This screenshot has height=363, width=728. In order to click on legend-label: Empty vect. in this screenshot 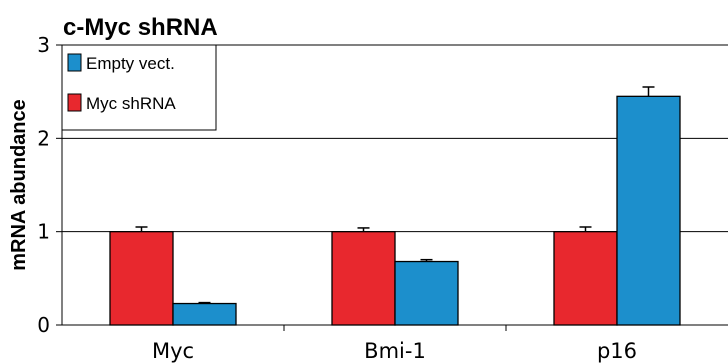, I will do `click(130, 63)`.